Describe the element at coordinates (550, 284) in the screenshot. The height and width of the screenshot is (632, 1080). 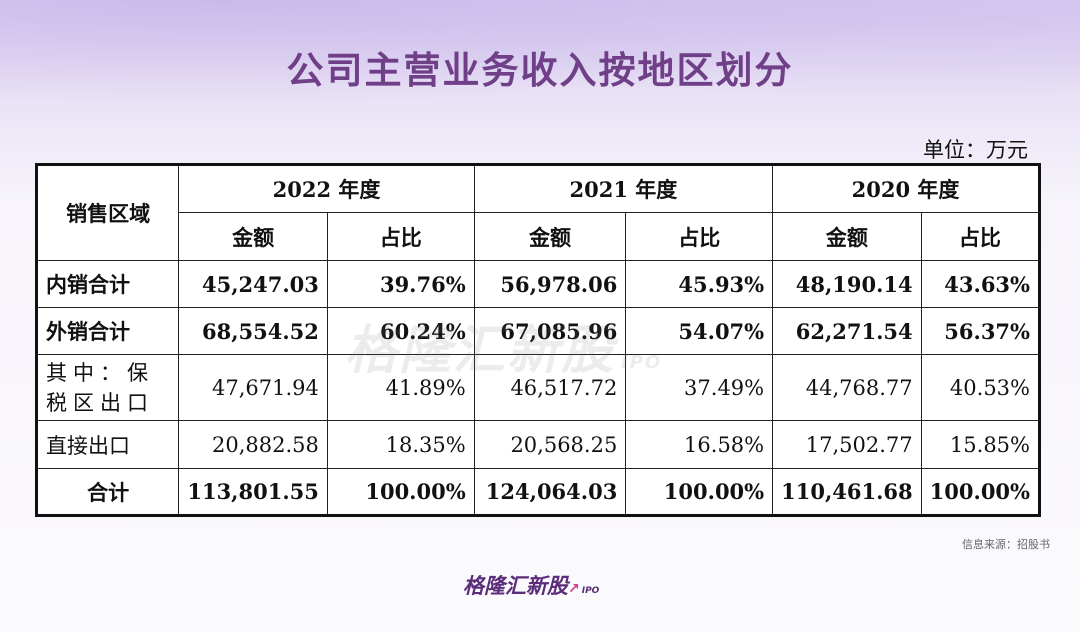
I see `table-cell: 56,978.06` at that location.